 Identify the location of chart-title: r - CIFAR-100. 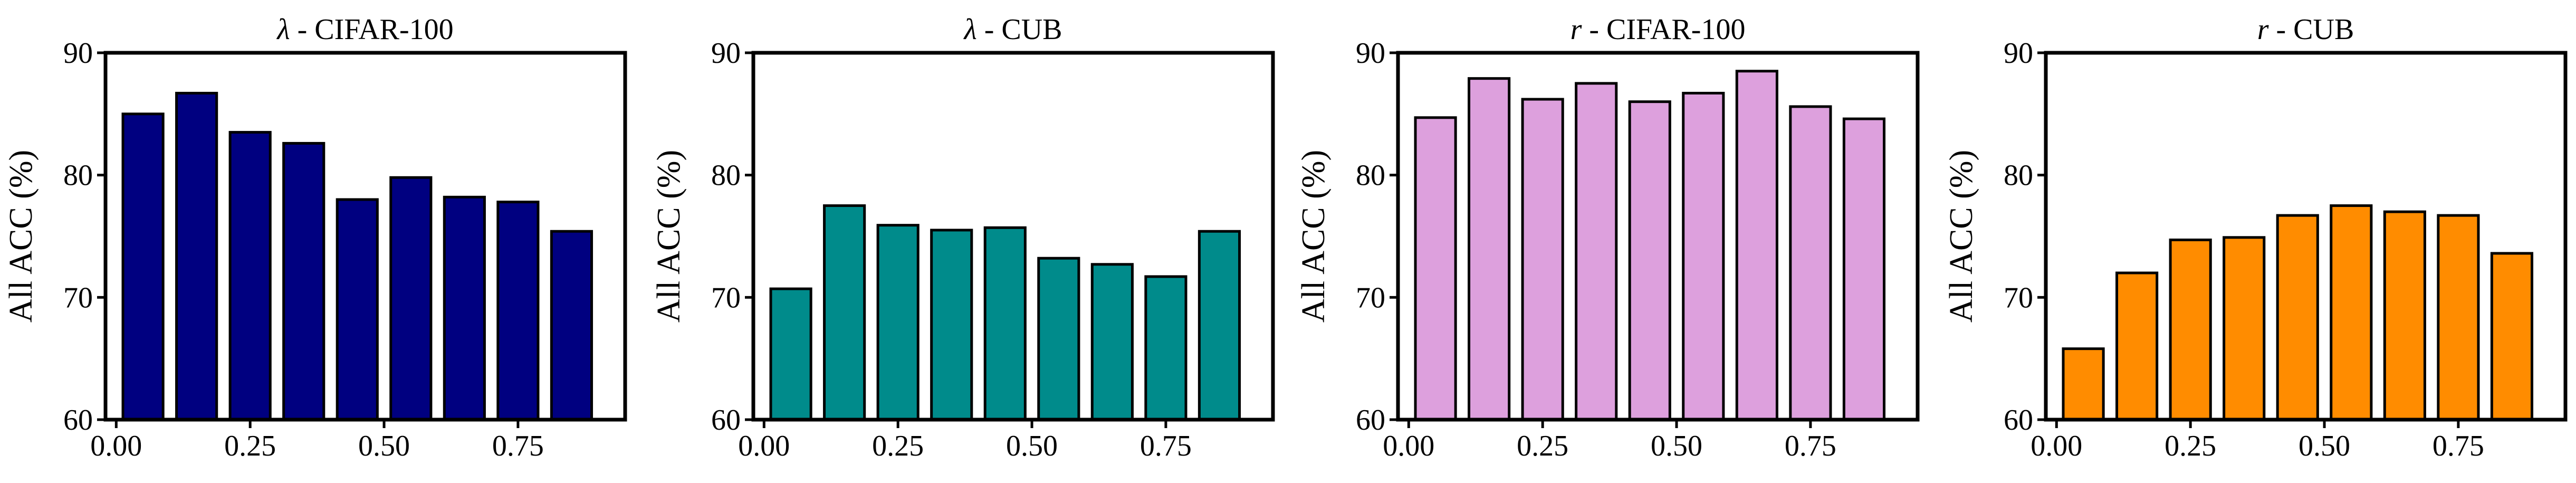
(1658, 29).